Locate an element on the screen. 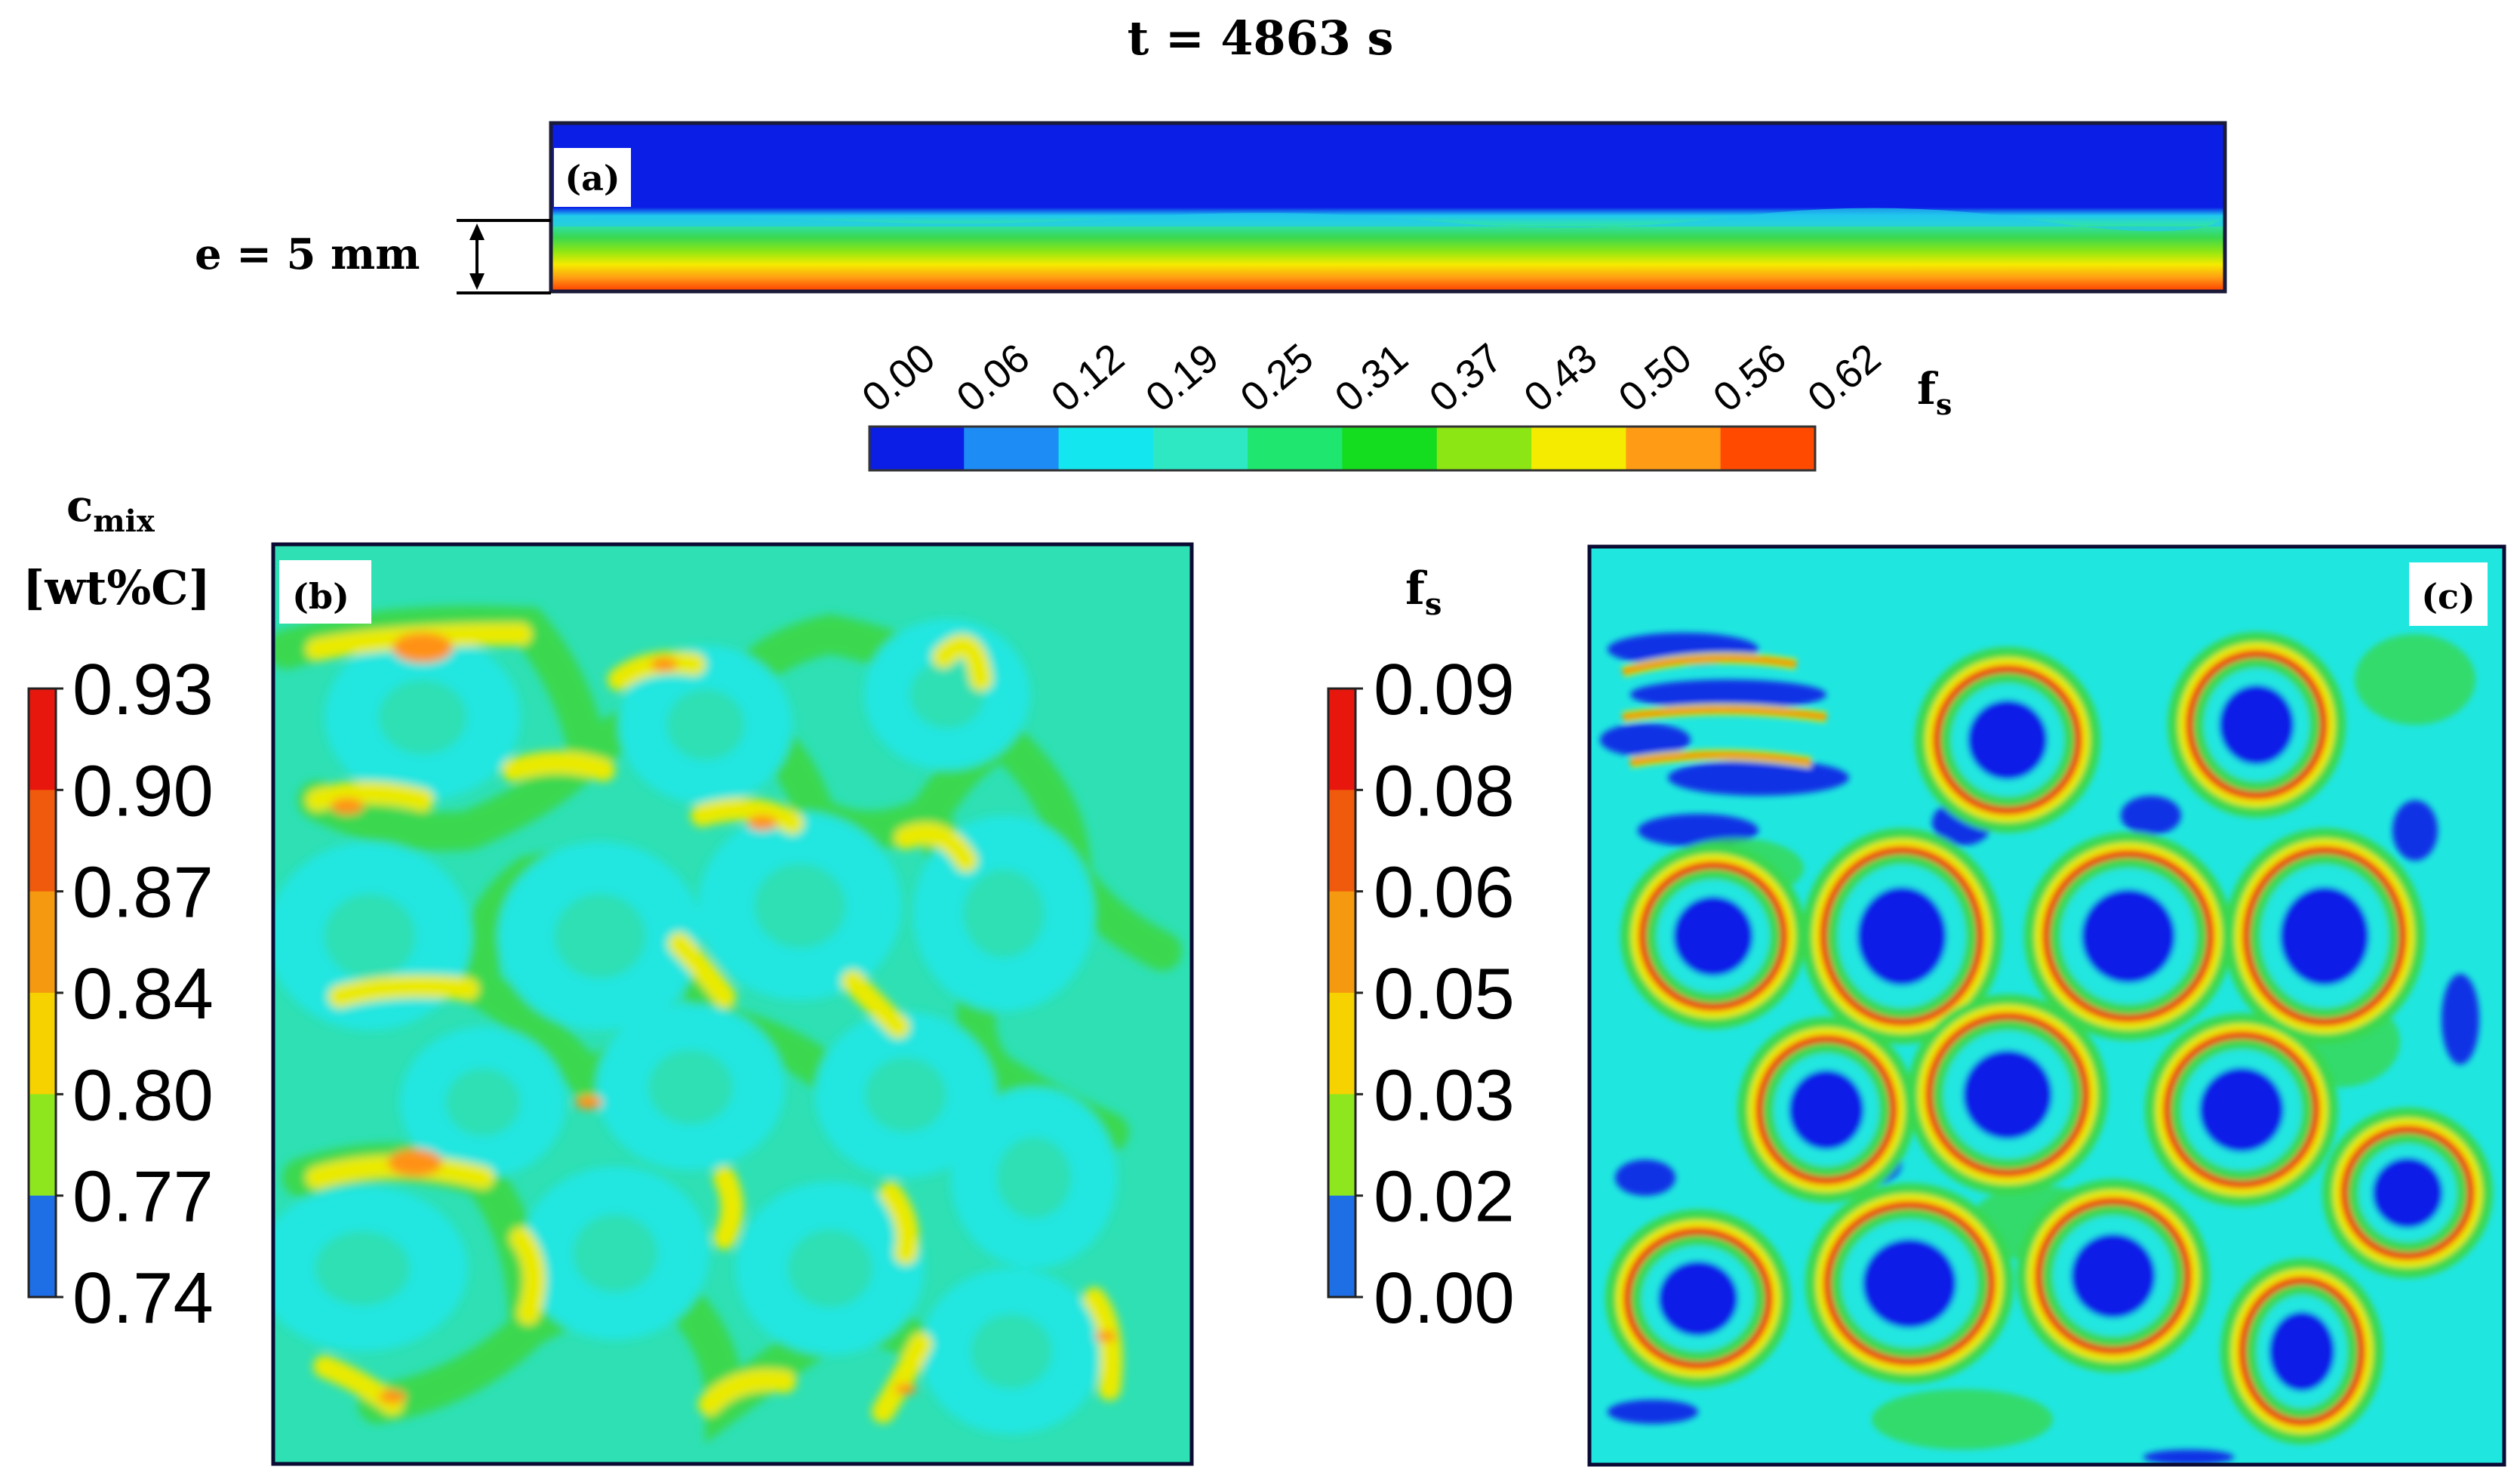  thickness-dimension is located at coordinates (504, 256).